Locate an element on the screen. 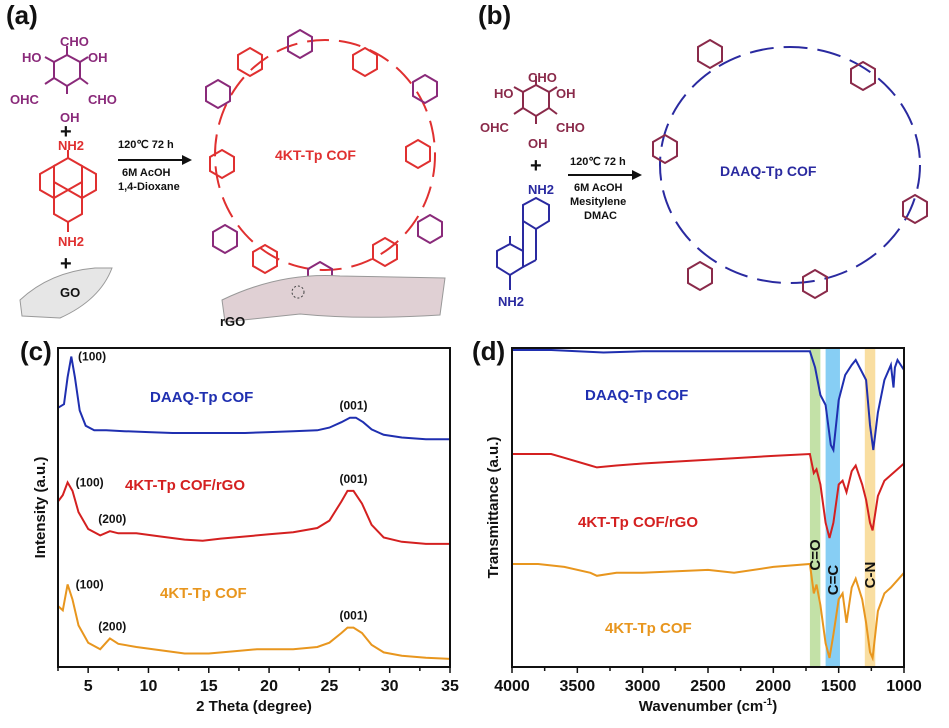 This screenshot has width=949, height=728. tp-oh-bottom: OH is located at coordinates (70, 117).